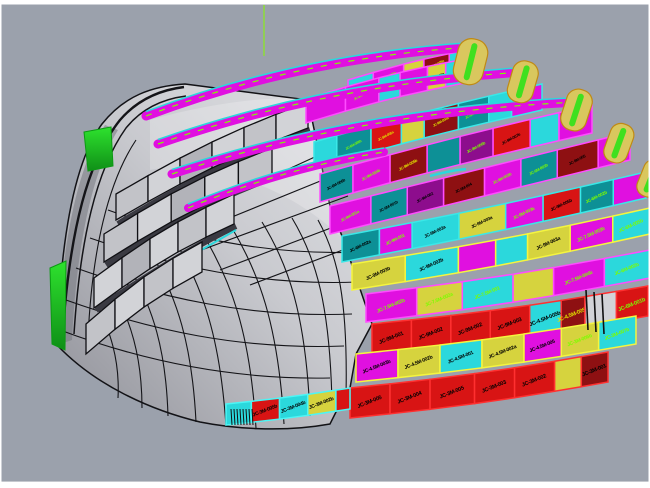 Image resolution: width=650 pixels, height=488 pixels. I want to click on plate-label: JC-6M-008b, so click(353, 145).